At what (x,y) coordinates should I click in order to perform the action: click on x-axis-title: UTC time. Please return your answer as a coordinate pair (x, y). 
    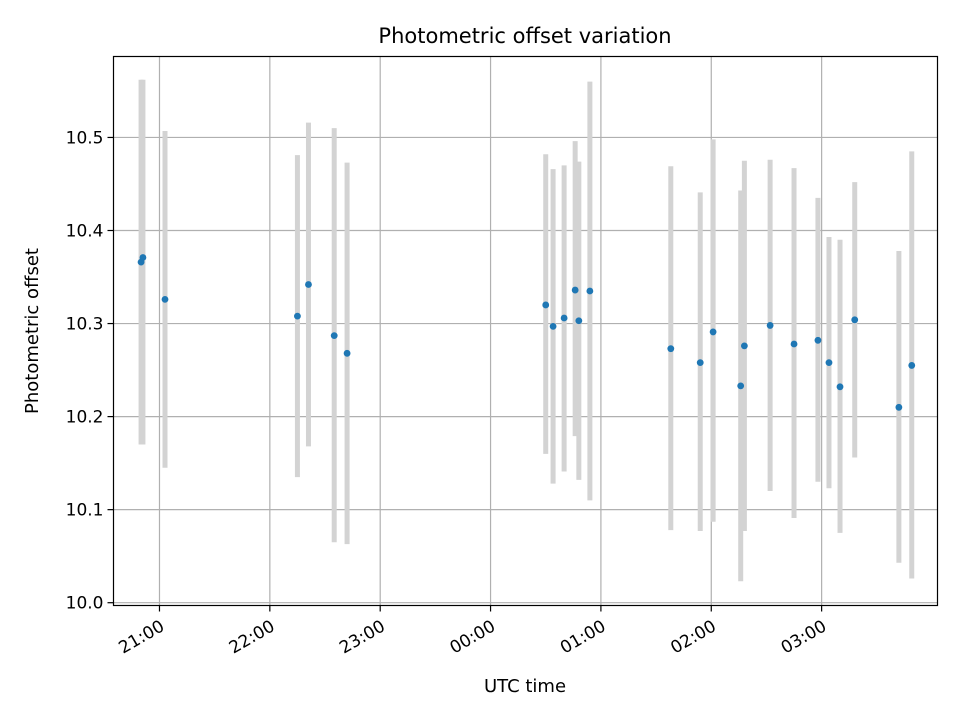
    Looking at the image, I should click on (525, 686).